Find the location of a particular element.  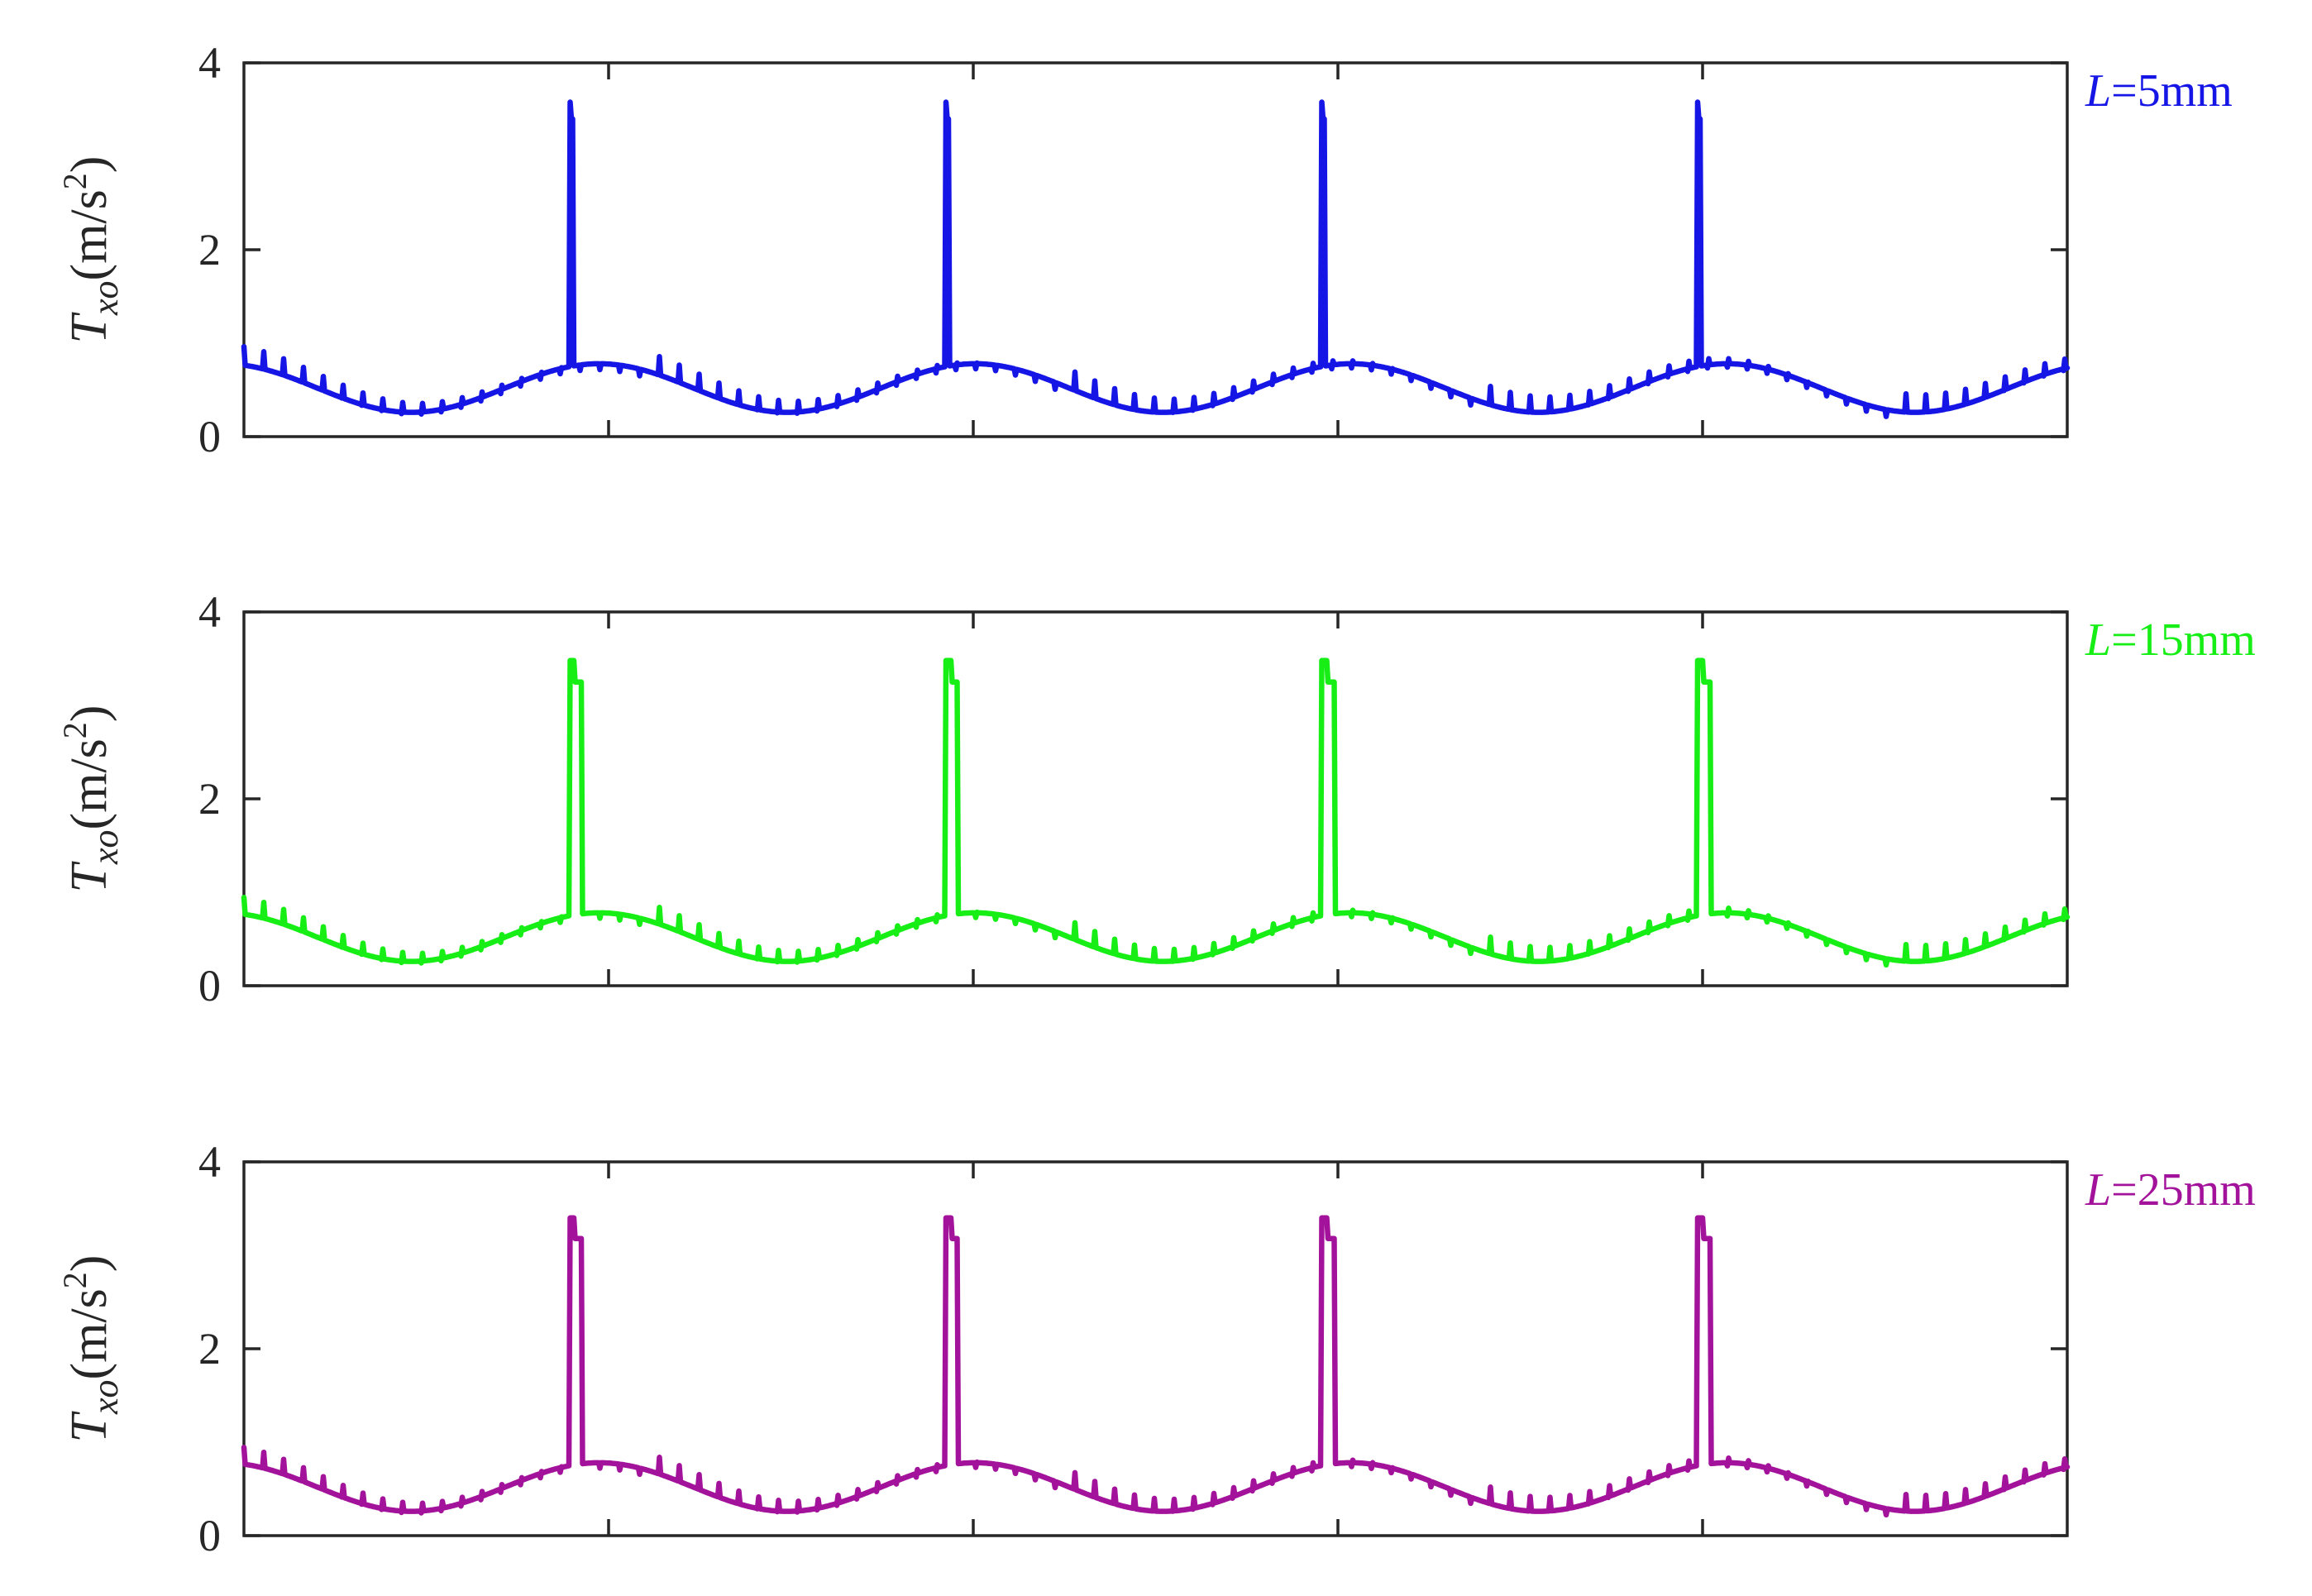

series-label: L=15mm is located at coordinates (2170, 640).